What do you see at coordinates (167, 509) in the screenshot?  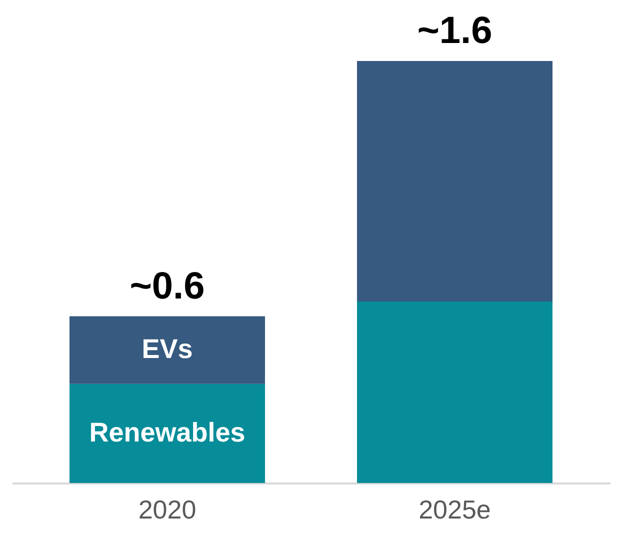 I see `x-tick-label: 2020` at bounding box center [167, 509].